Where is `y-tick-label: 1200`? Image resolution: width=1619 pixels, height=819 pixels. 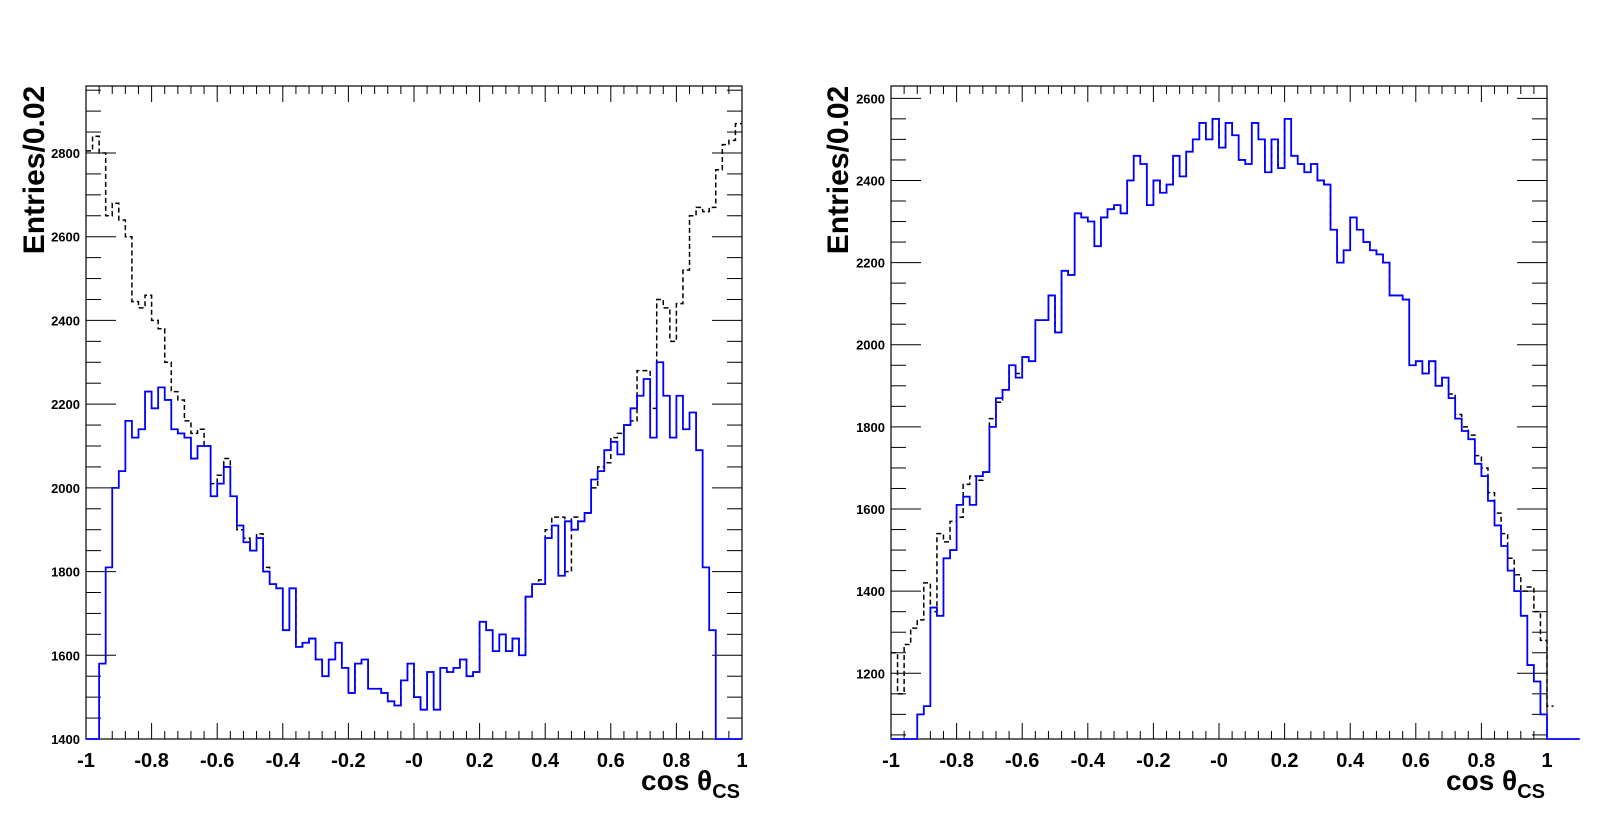
y-tick-label: 1200 is located at coordinates (870, 673).